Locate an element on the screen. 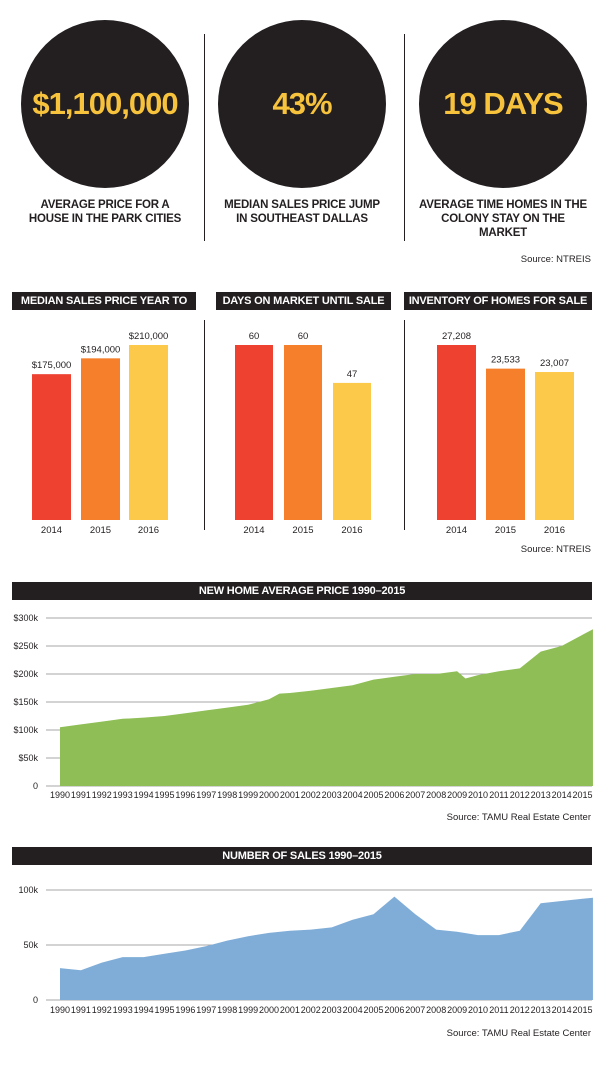 The height and width of the screenshot is (1070, 607). y-tick-label: $50k is located at coordinates (28, 758).